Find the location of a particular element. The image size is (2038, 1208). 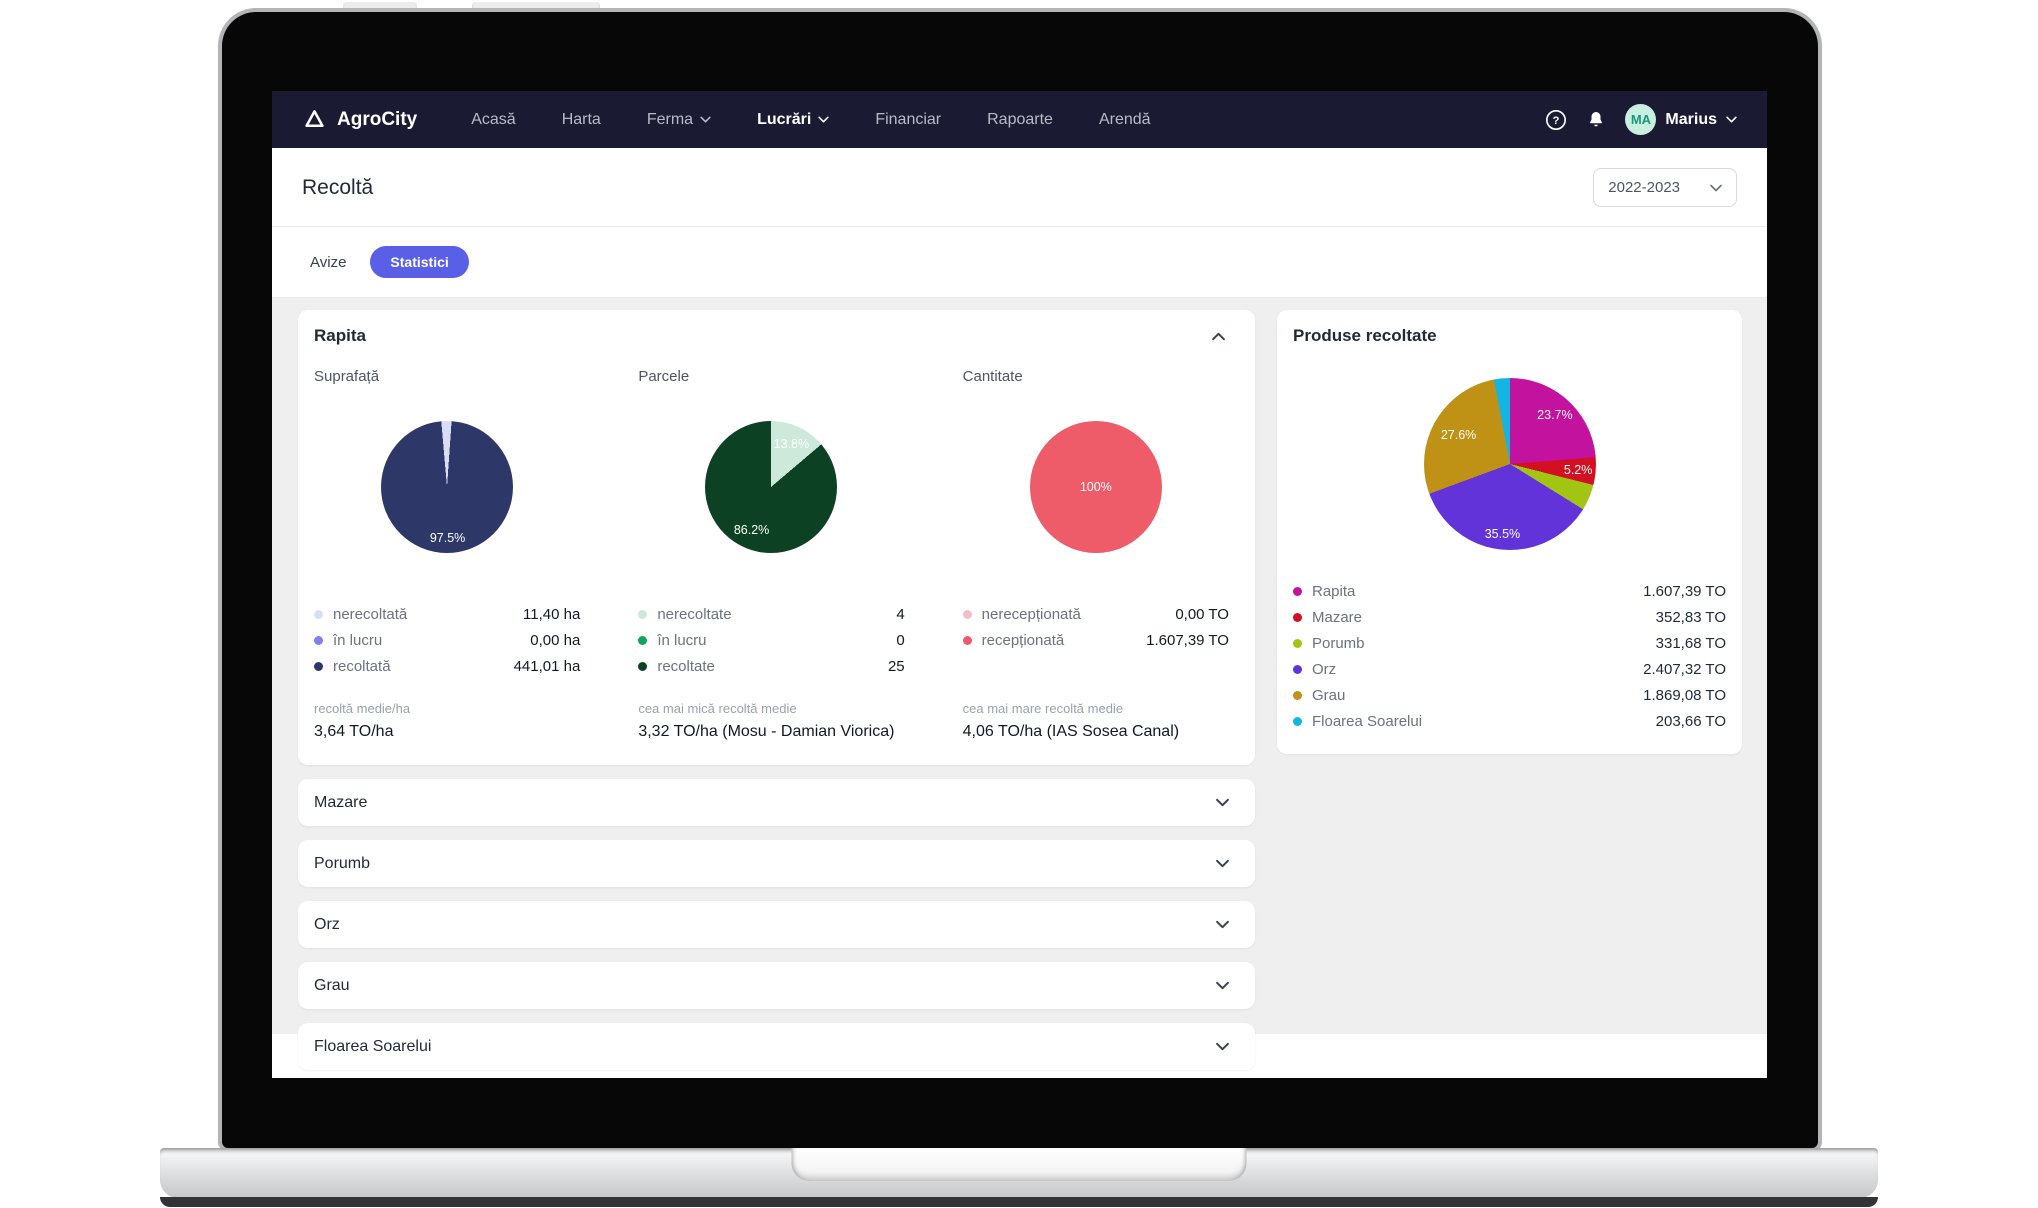

legend-row: recoltată 441,01 ha is located at coordinates (447, 666).